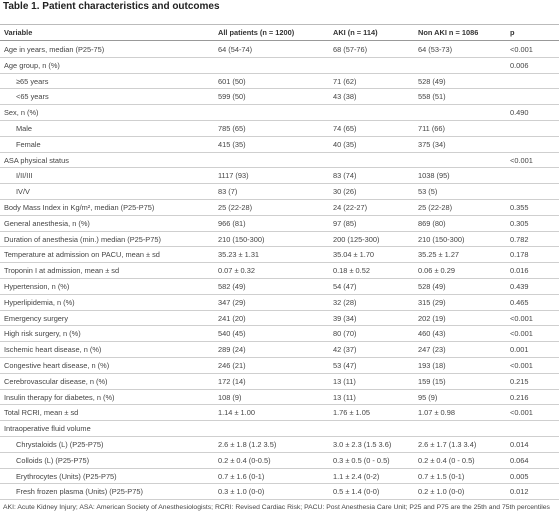  Describe the element at coordinates (350, 49) in the screenshot. I see `table-cell: 68 (57-76)` at that location.